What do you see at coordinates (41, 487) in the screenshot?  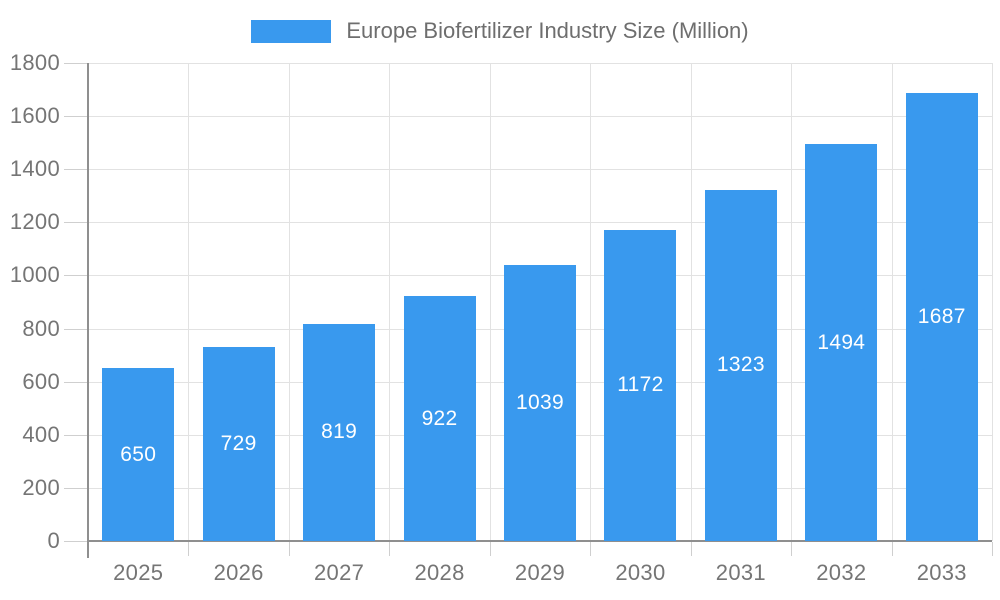 I see `y-tick-label: 200` at bounding box center [41, 487].